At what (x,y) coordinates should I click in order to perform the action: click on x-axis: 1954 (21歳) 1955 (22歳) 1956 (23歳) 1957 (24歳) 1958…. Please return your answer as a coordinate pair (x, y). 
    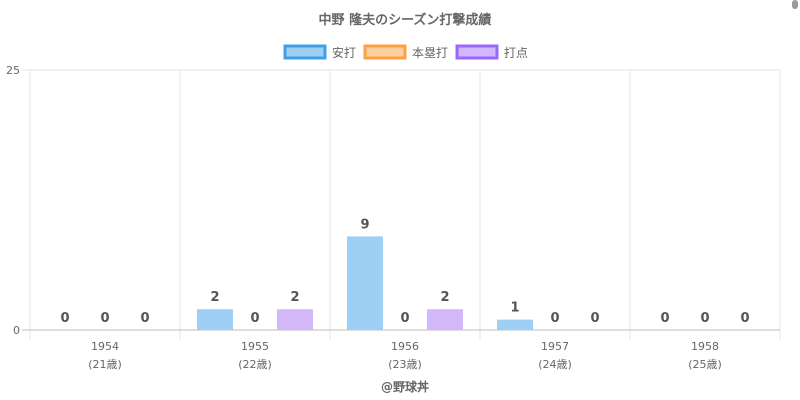
    Looking at the image, I should click on (405, 355).